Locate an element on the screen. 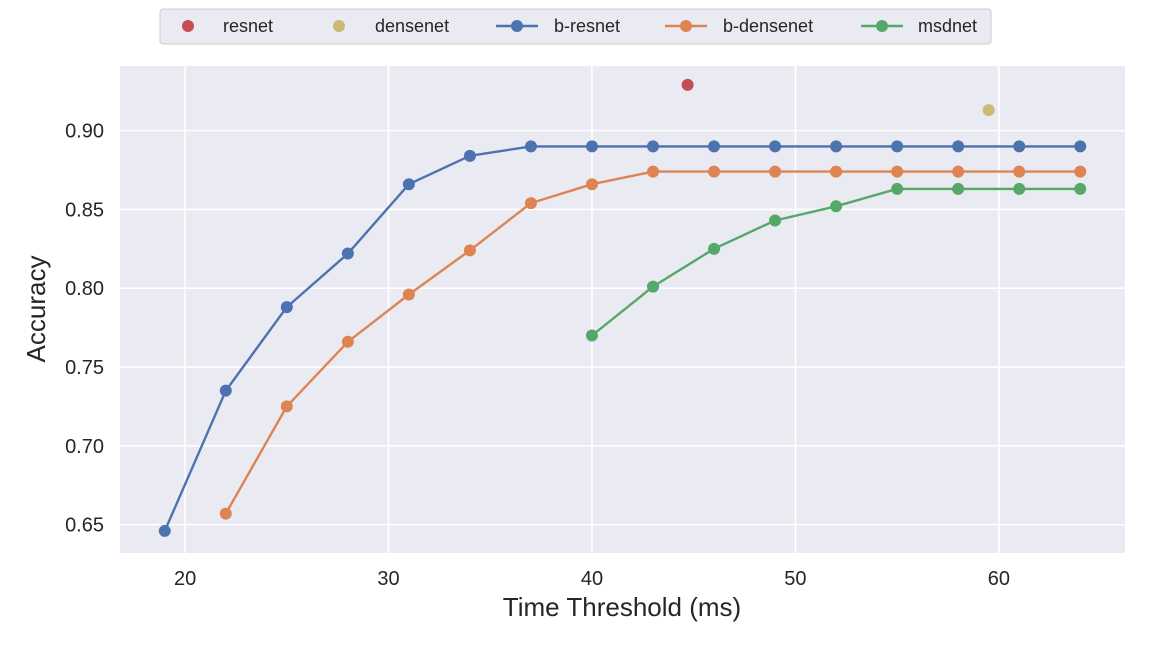  legend-item-b-densenet: b-densenet is located at coordinates (739, 26).